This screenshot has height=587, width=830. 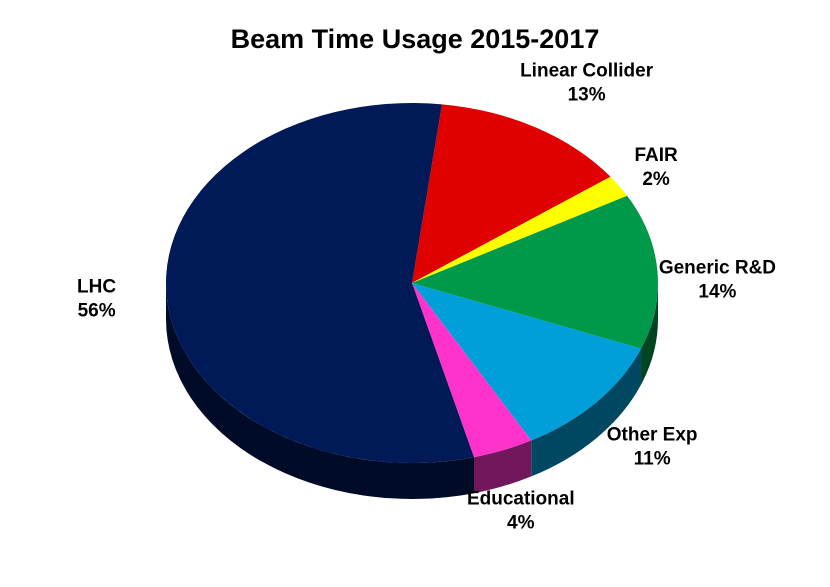 I want to click on pie-slice-linear-collider, so click(x=511, y=193).